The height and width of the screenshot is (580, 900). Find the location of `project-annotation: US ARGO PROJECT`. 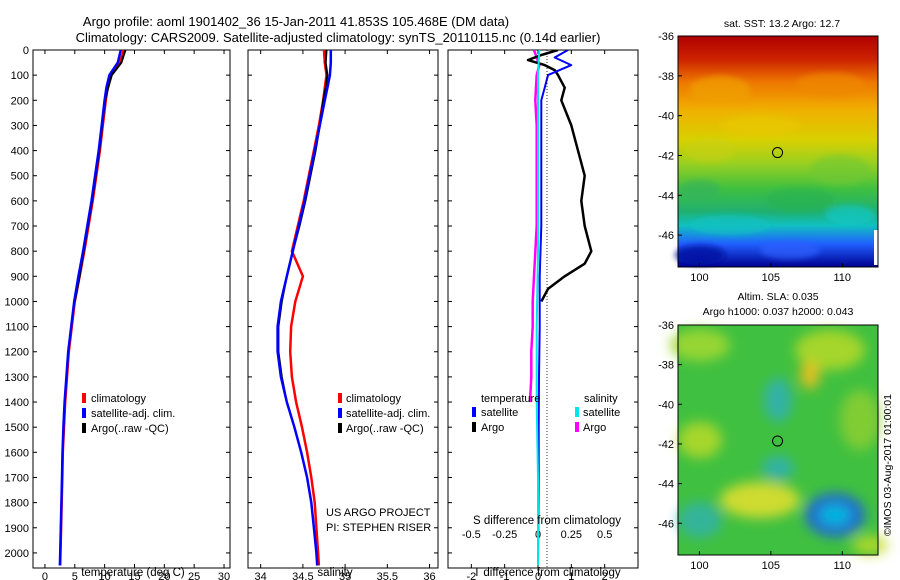

project-annotation: US ARGO PROJECT is located at coordinates (378, 513).